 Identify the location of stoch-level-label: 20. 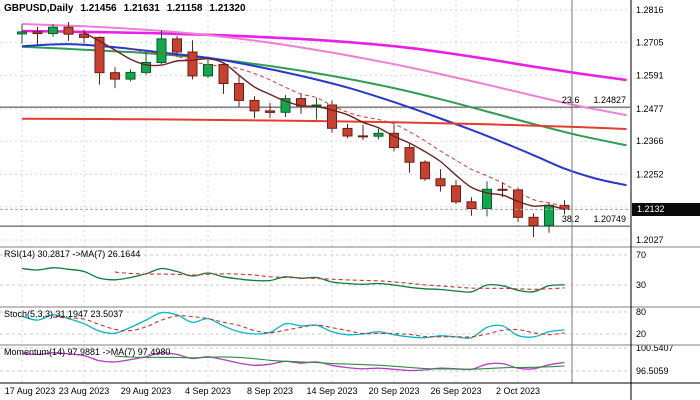
(641, 334).